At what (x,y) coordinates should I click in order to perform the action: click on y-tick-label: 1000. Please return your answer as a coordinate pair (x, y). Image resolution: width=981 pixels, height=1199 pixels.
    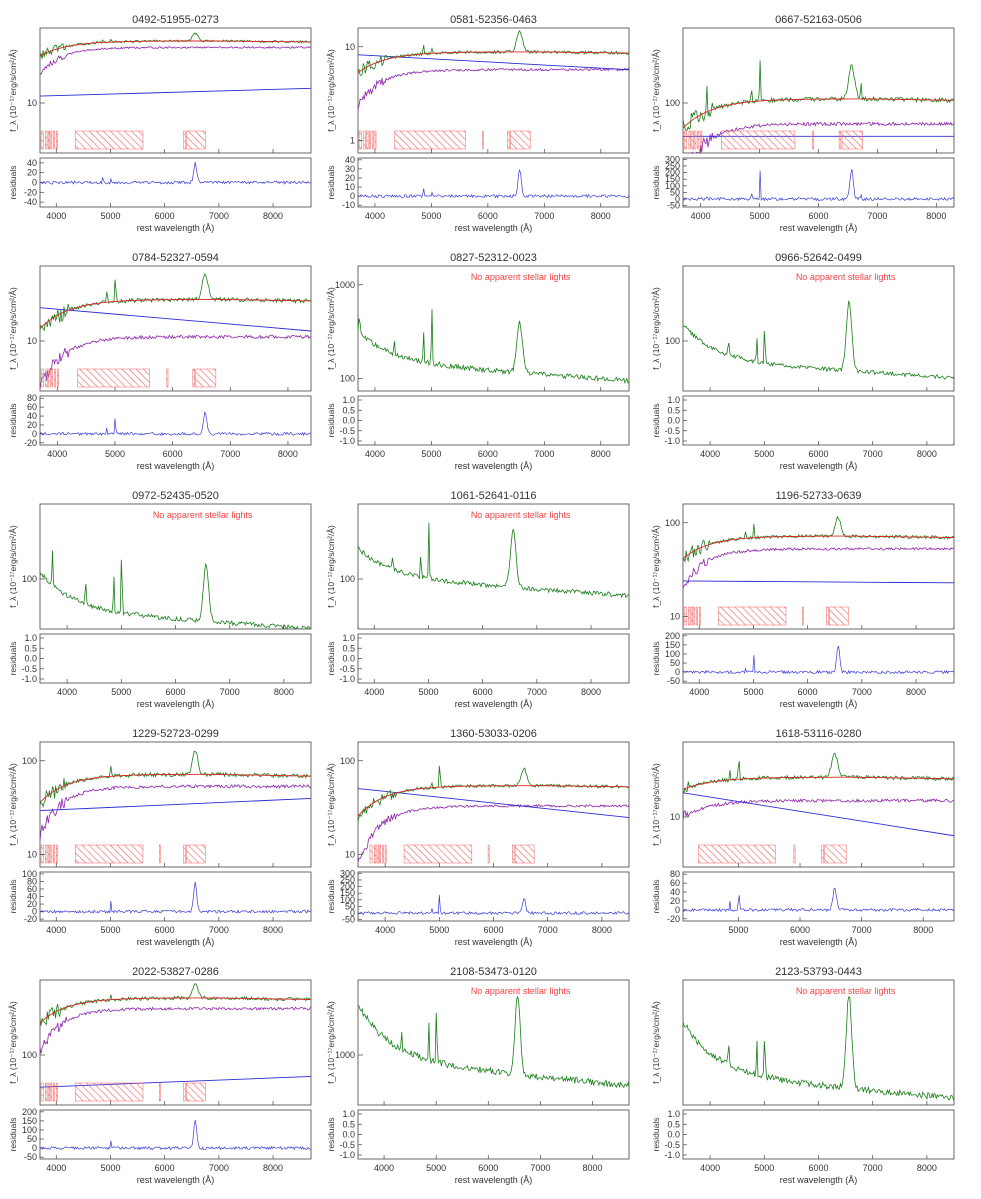
    Looking at the image, I should click on (345, 1055).